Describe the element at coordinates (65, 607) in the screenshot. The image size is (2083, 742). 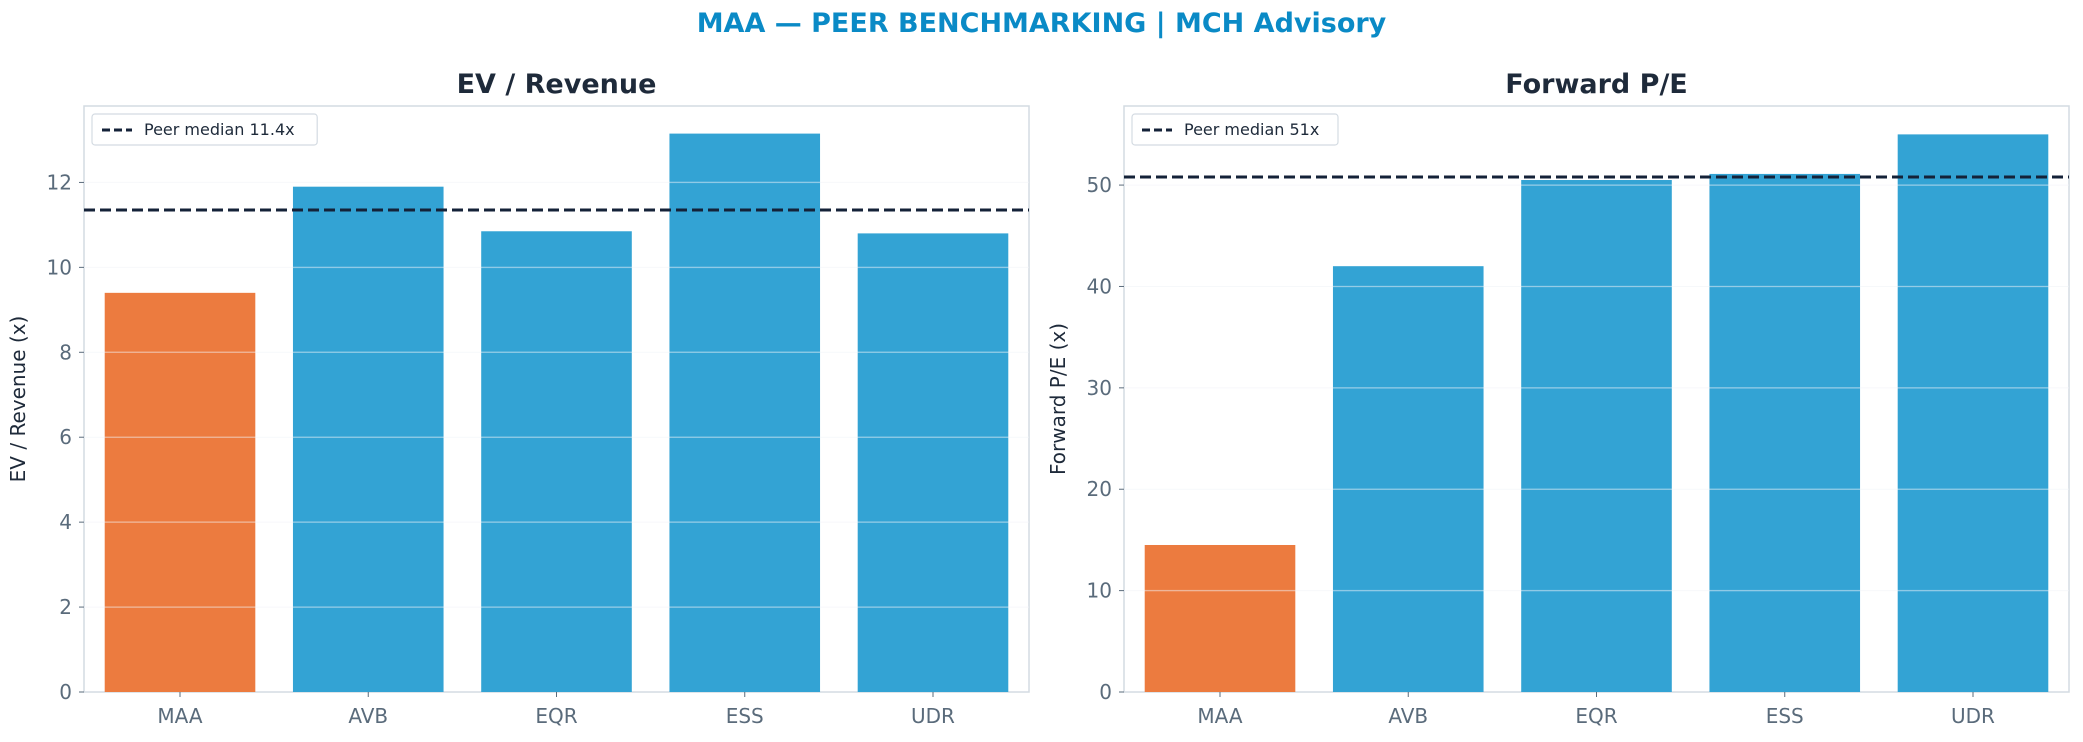
I see `y-tick-label: 2` at that location.